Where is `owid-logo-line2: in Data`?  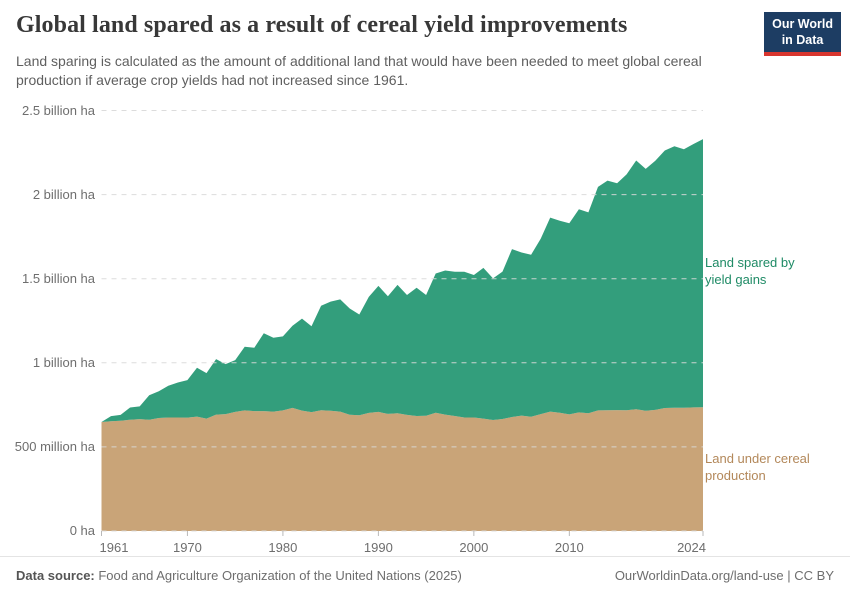
owid-logo-line2: in Data is located at coordinates (802, 39).